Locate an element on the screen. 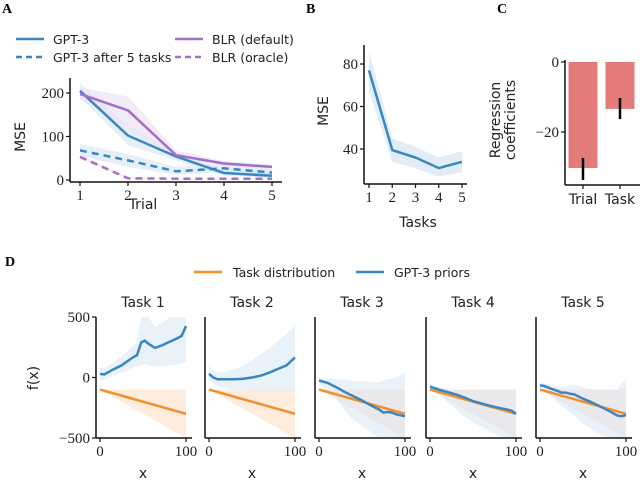 This screenshot has width=640, height=483. panel-b: 40 60 80 1 2 3 4 5 is located at coordinates (405, 125).